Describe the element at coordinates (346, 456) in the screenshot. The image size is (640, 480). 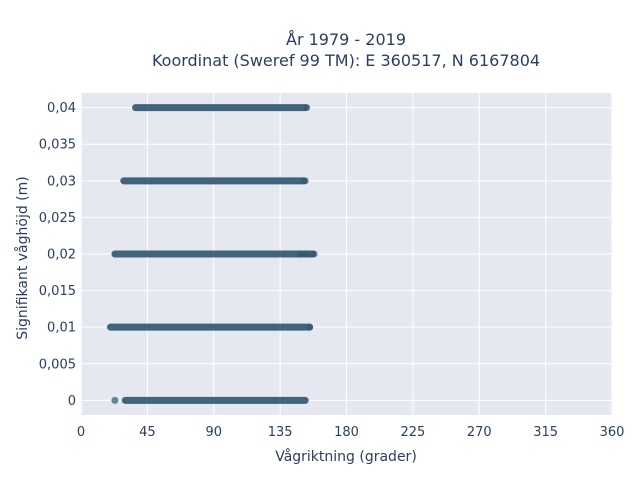
I see `x-axis-title: Vågriktning (grader)` at that location.